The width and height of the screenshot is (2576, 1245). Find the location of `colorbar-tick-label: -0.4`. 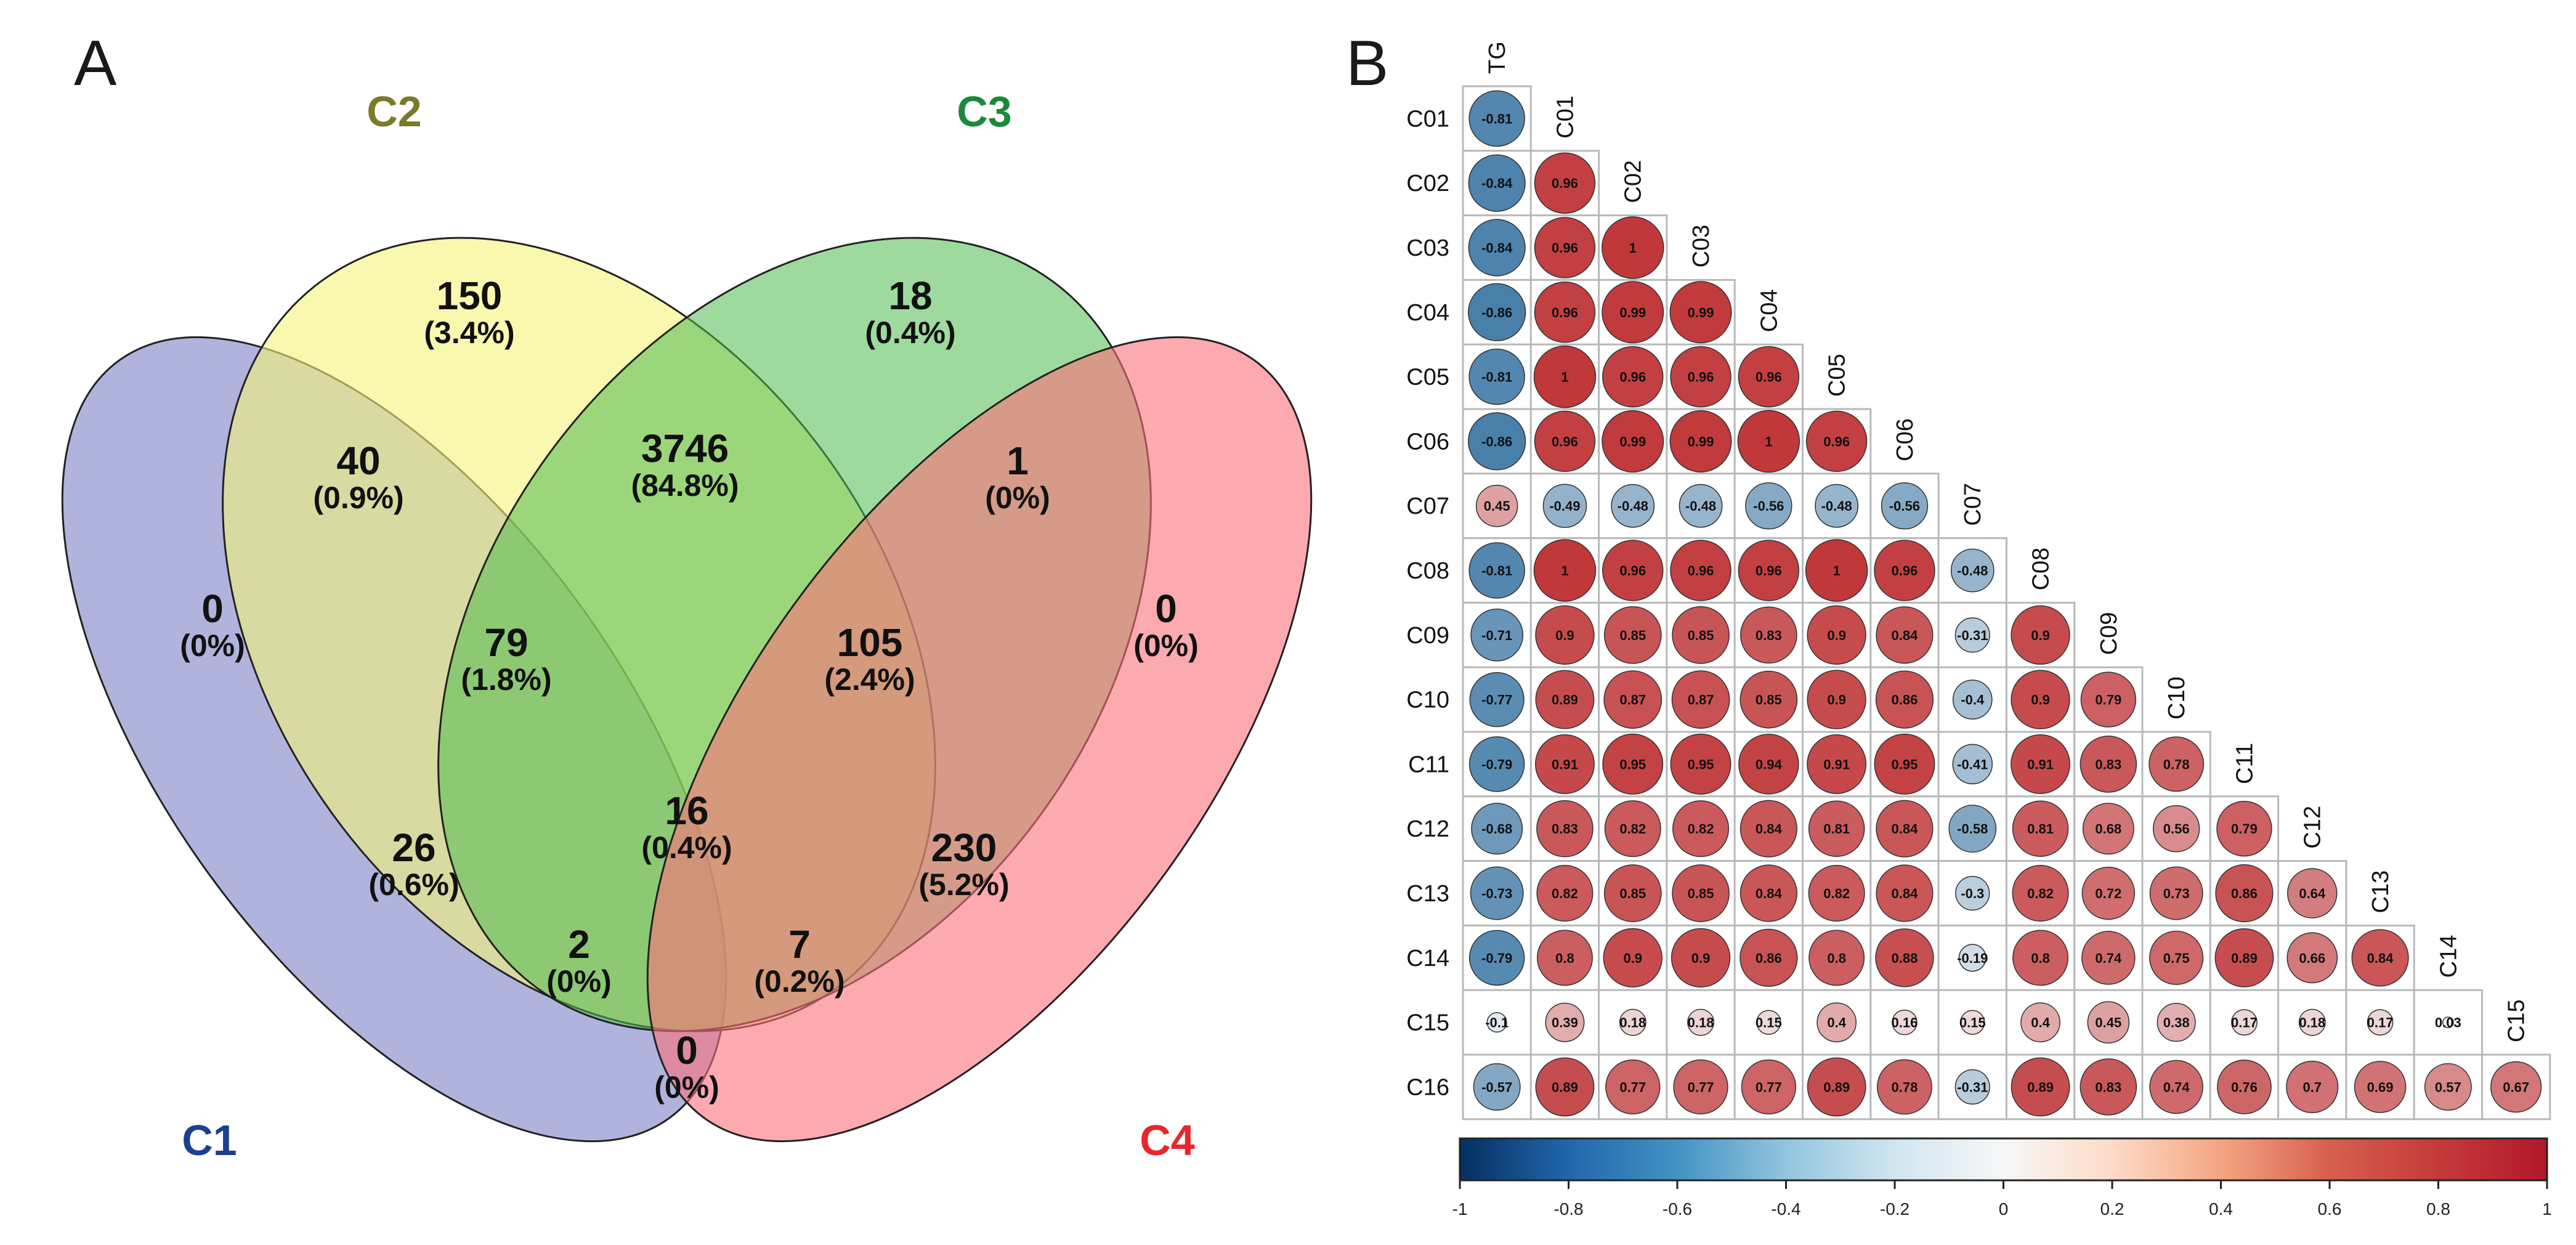

colorbar-tick-label: -0.4 is located at coordinates (1785, 1209).